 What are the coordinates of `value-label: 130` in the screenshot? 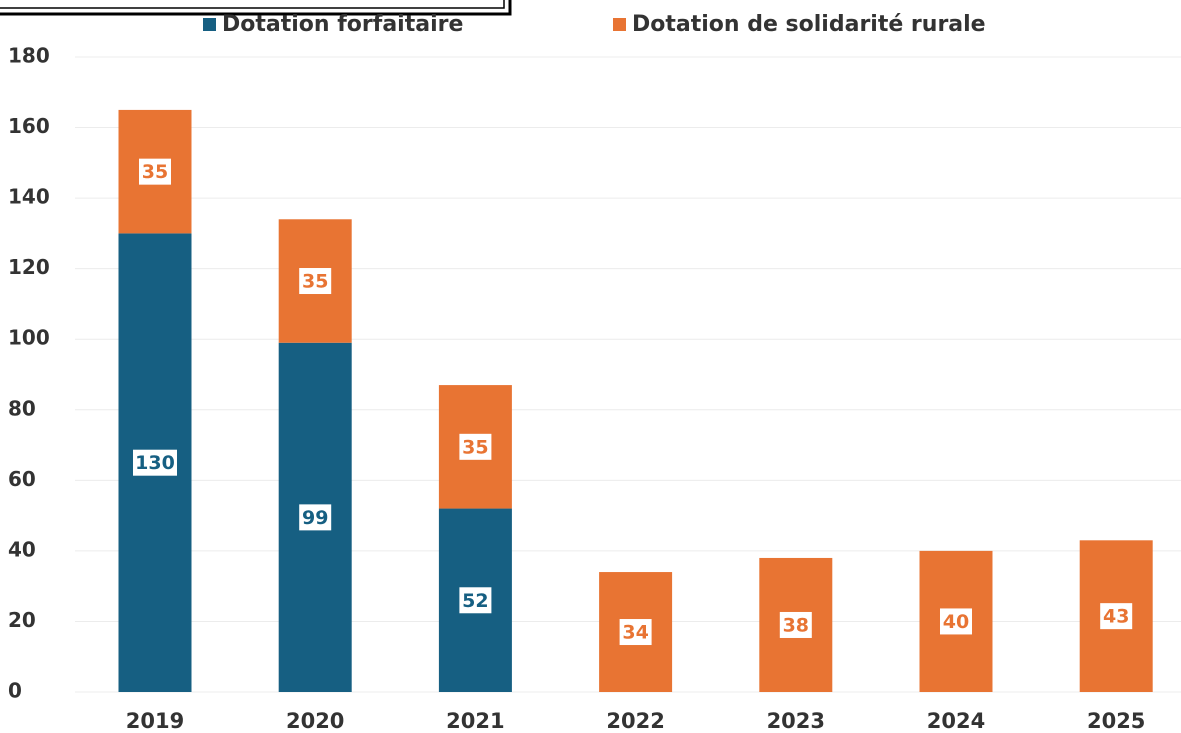 It's located at (155, 463).